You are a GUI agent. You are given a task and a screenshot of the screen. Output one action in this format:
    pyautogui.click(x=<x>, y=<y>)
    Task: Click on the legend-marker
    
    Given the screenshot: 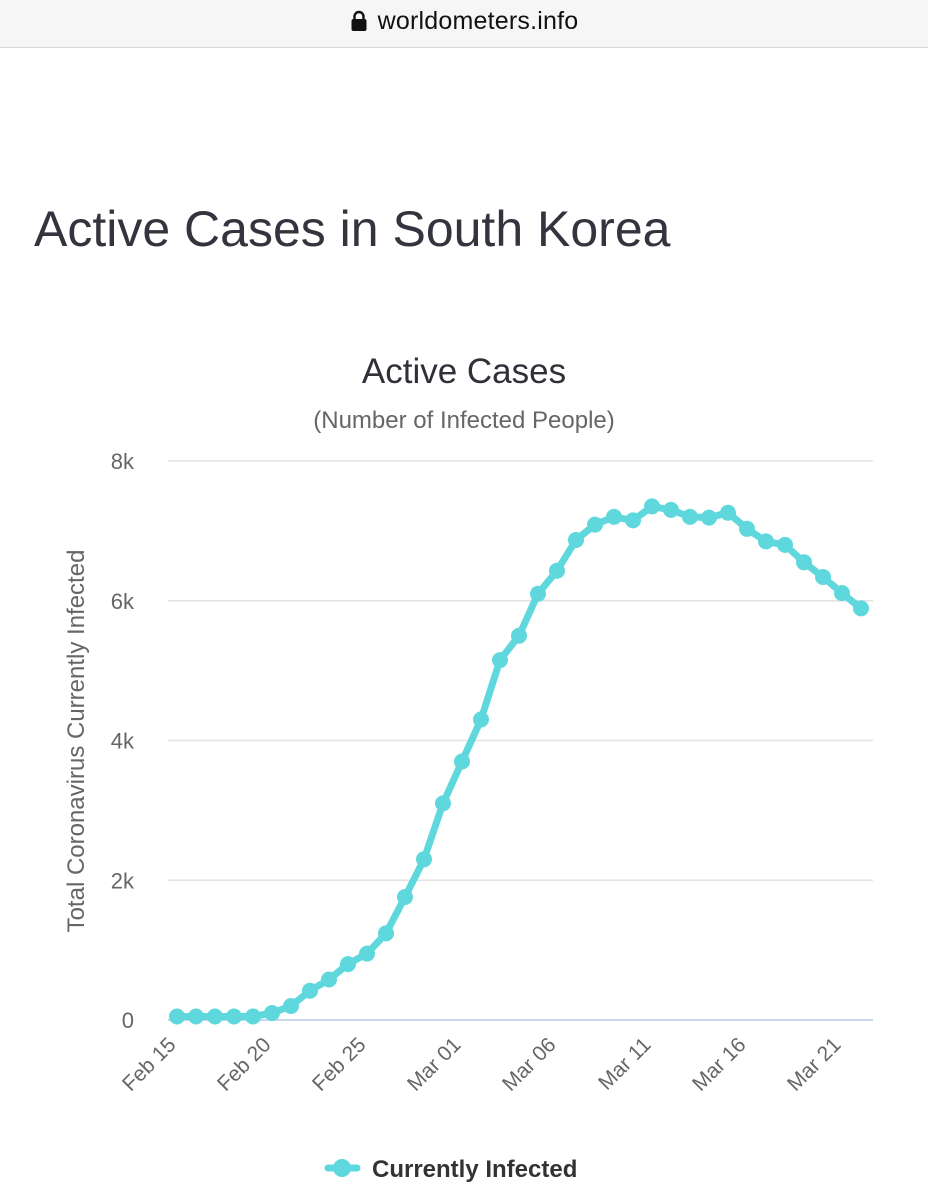 What is the action you would take?
    pyautogui.click(x=342, y=1168)
    